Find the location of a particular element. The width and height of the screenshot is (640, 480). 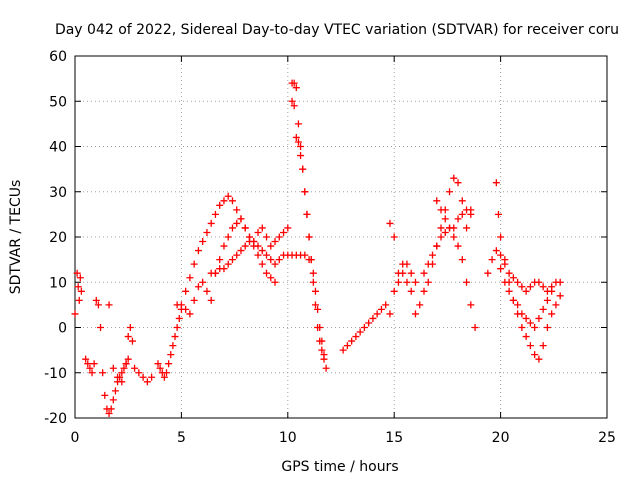

x-axis-label: GPS time / hours is located at coordinates (339, 467).